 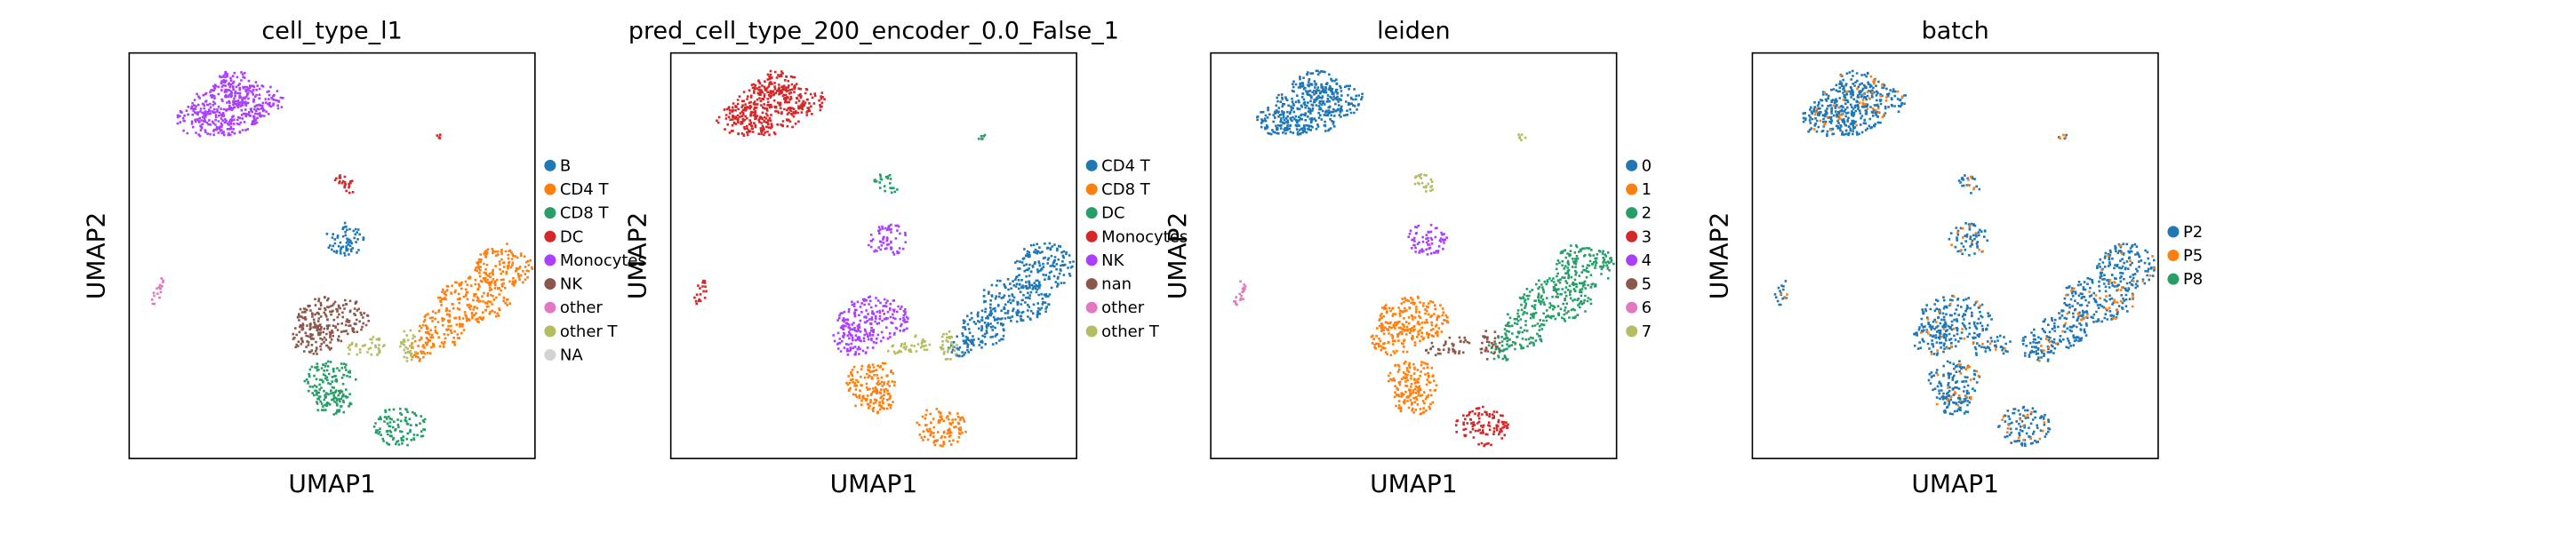 I want to click on legend: B CD4 T CD8 T DC Monocytes NK other other T NA, so click(x=595, y=260).